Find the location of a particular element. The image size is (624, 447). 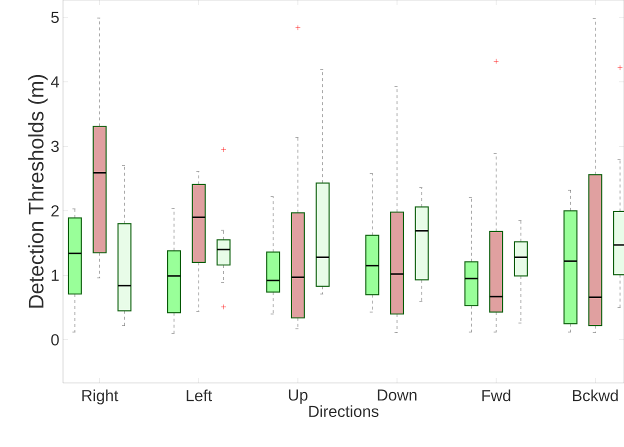

y-tick-label: 2 is located at coordinates (55, 210).